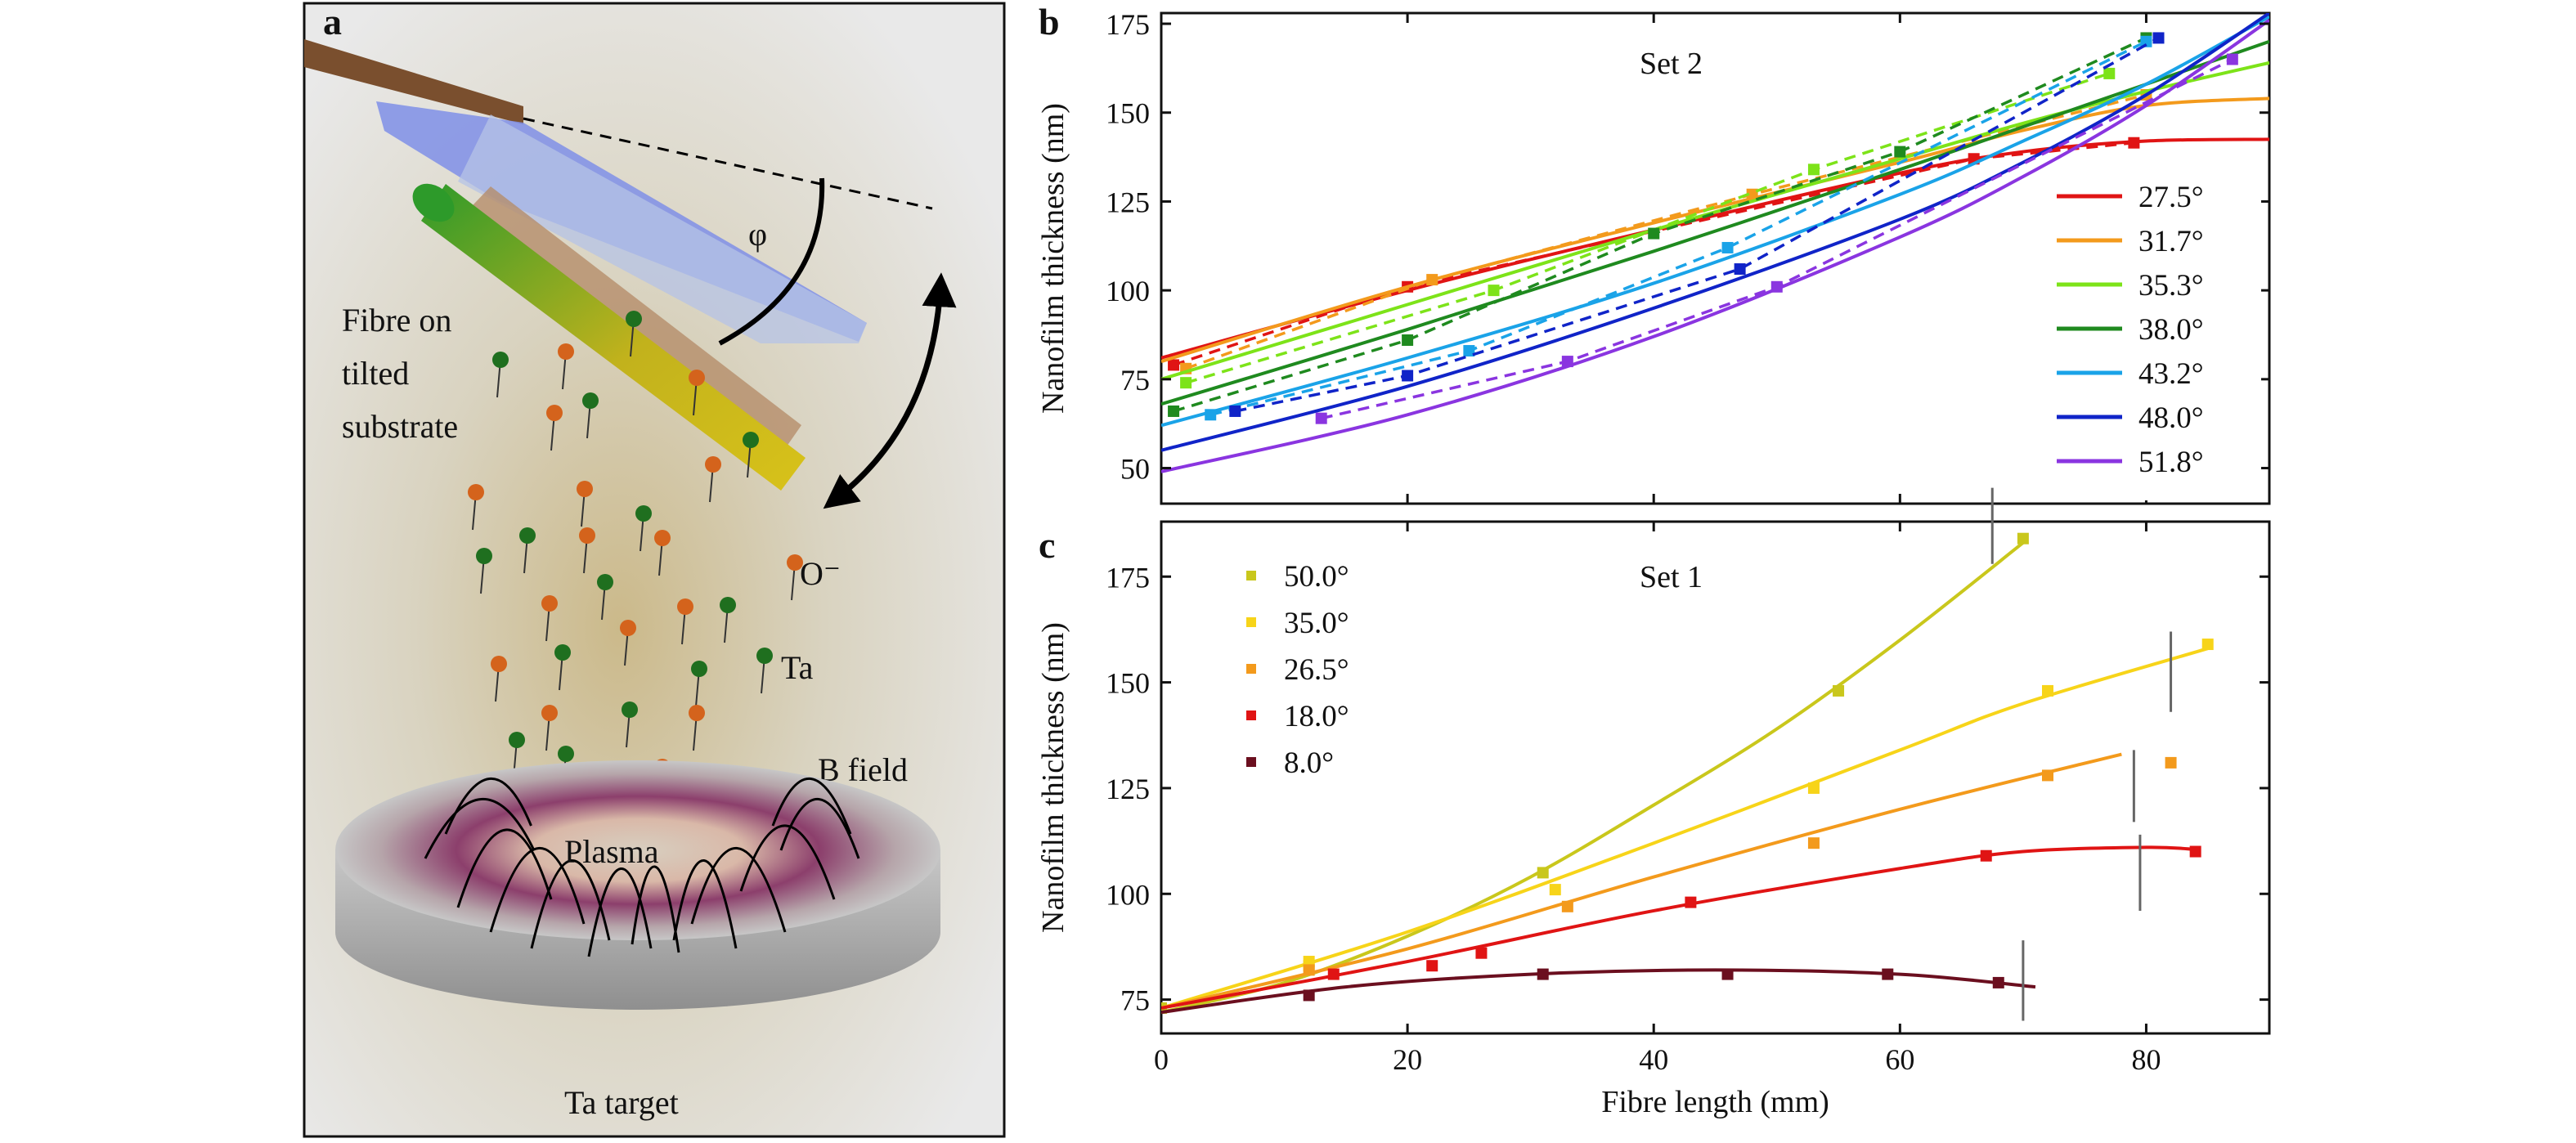 The height and width of the screenshot is (1143, 2576). What do you see at coordinates (611, 851) in the screenshot?
I see `plasma-label: Plasma` at bounding box center [611, 851].